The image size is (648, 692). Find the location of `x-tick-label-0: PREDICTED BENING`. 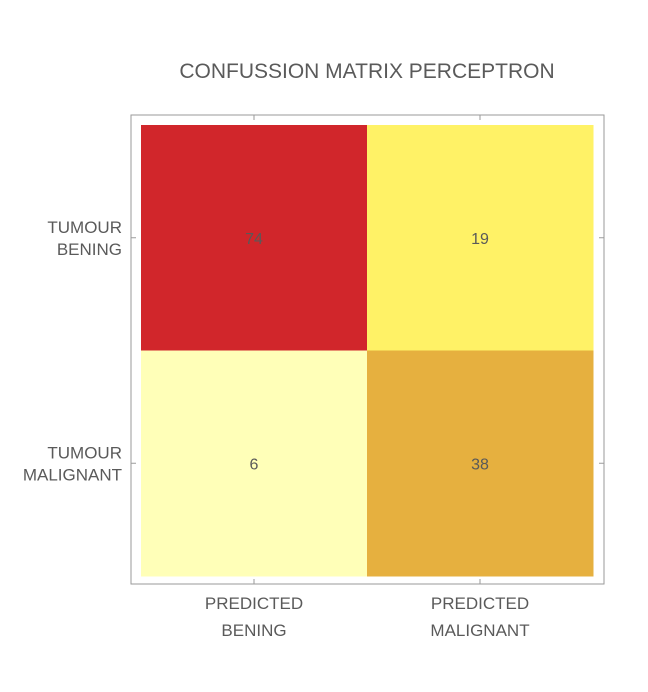

x-tick-label-0: PREDICTED BENING is located at coordinates (254, 617).